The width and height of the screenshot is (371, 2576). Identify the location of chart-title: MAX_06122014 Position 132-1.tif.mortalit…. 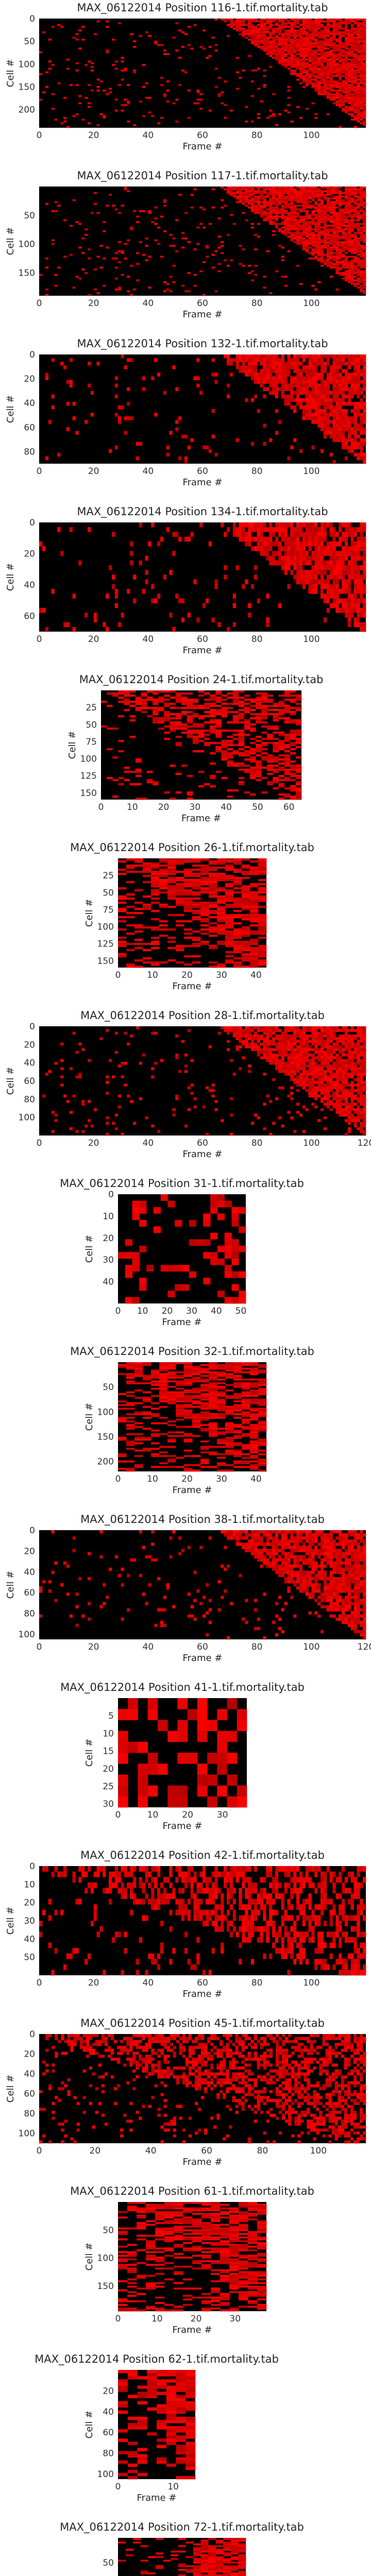
(202, 343).